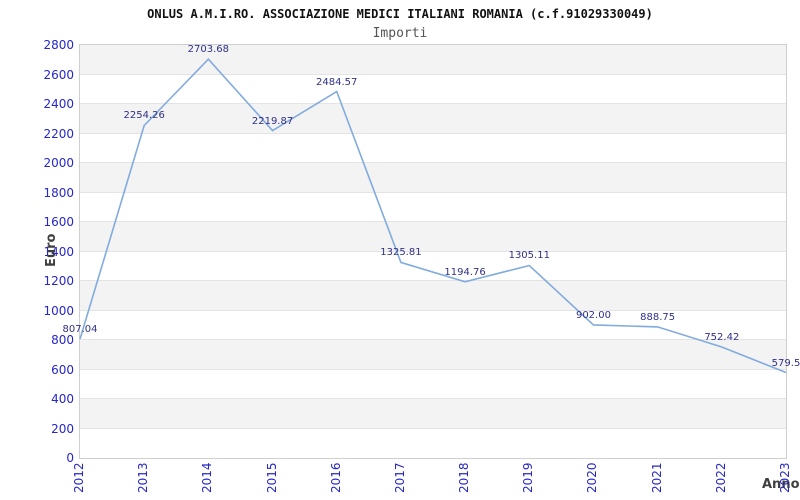 Image resolution: width=800 pixels, height=500 pixels. Describe the element at coordinates (528, 477) in the screenshot. I see `x-tick-label: 2019` at that location.